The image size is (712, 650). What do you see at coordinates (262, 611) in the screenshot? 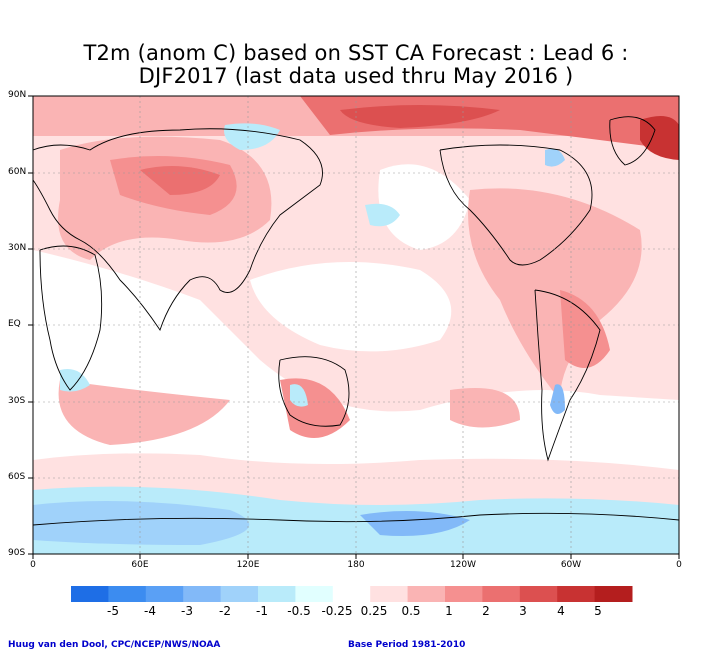
I see `legend-label: -1` at bounding box center [262, 611].